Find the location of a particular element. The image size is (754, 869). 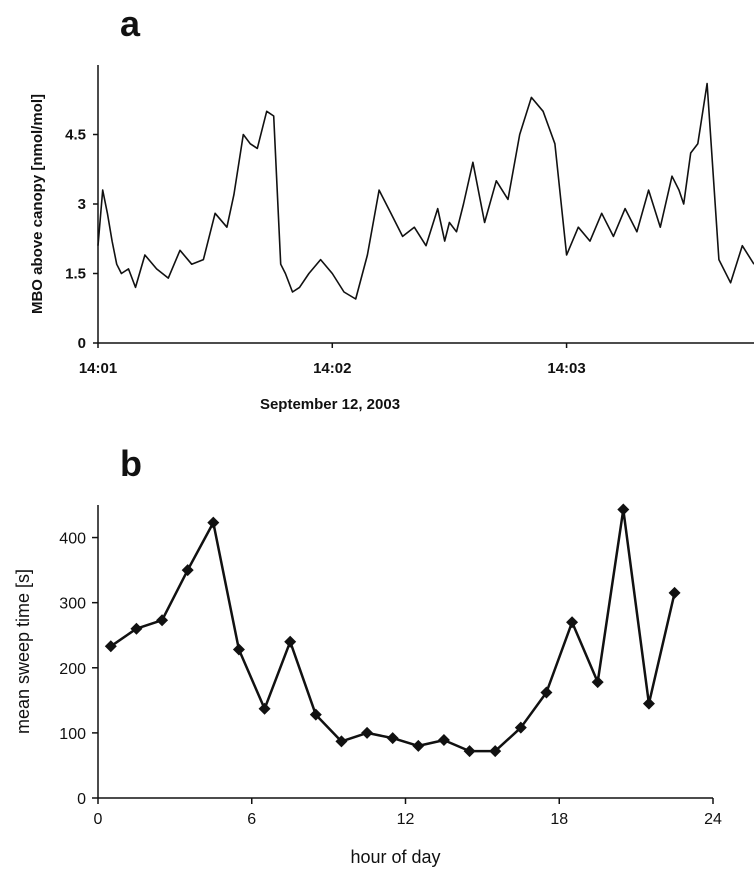

panel-b-xtick-label: 24 is located at coordinates (713, 819).